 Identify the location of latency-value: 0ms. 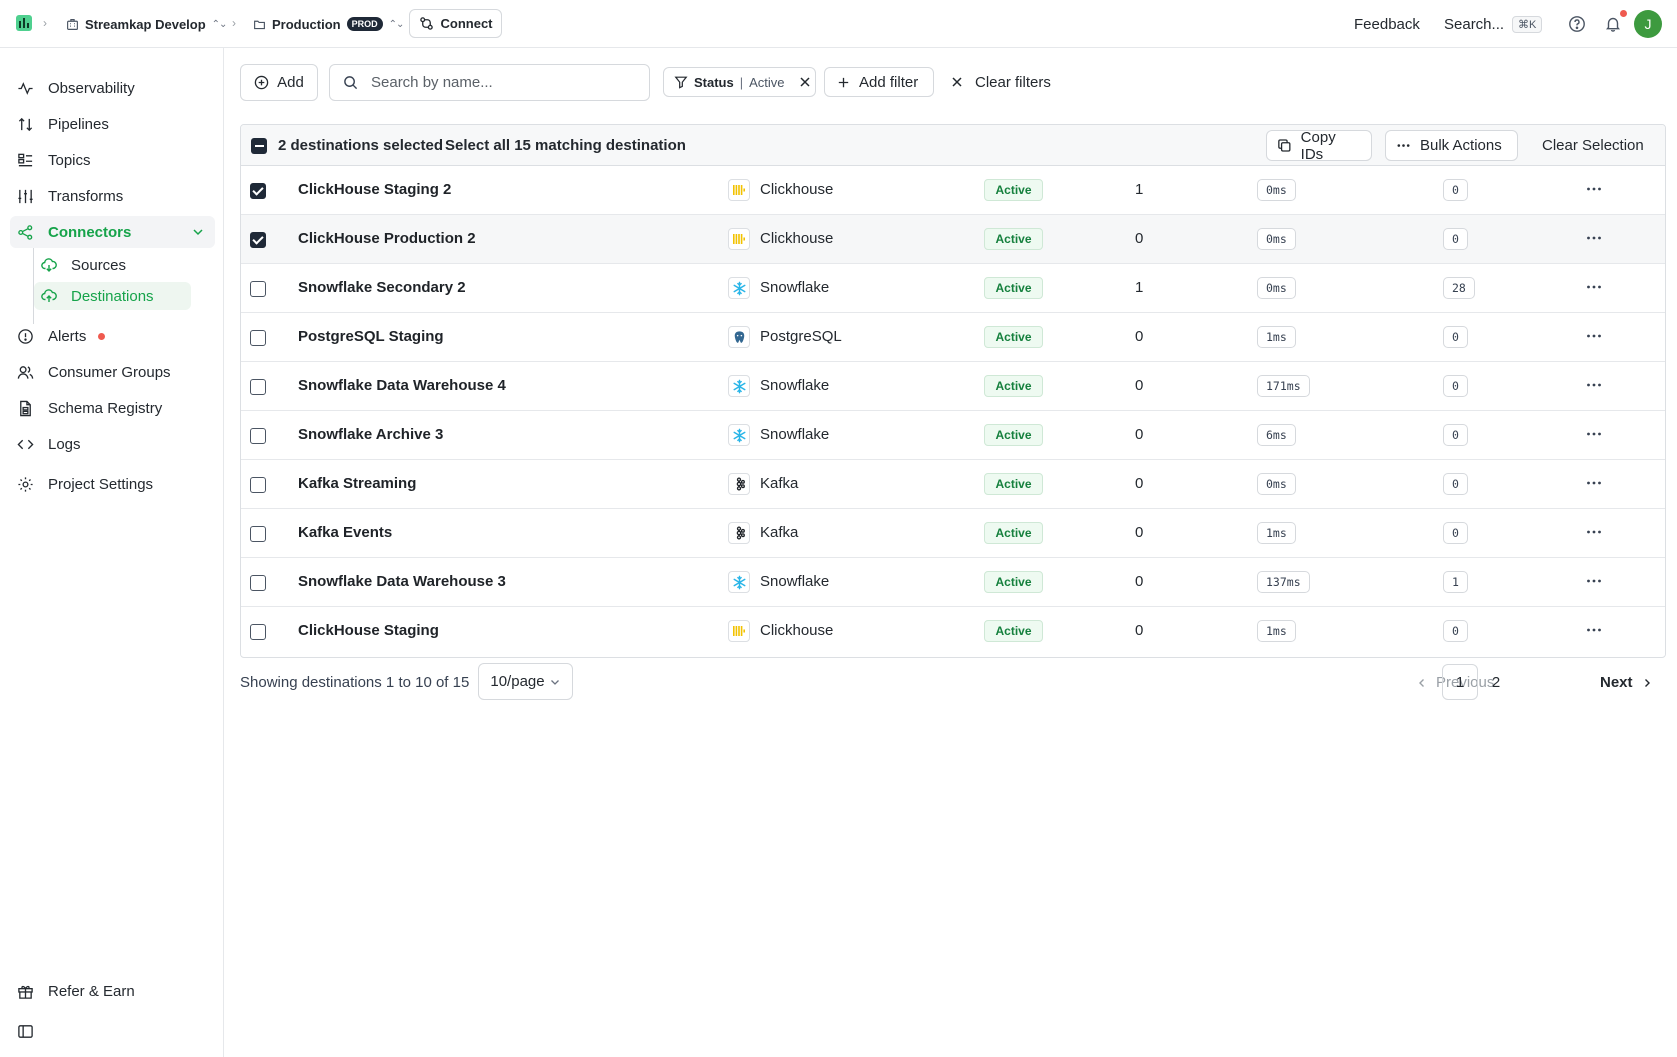
(1276, 288).